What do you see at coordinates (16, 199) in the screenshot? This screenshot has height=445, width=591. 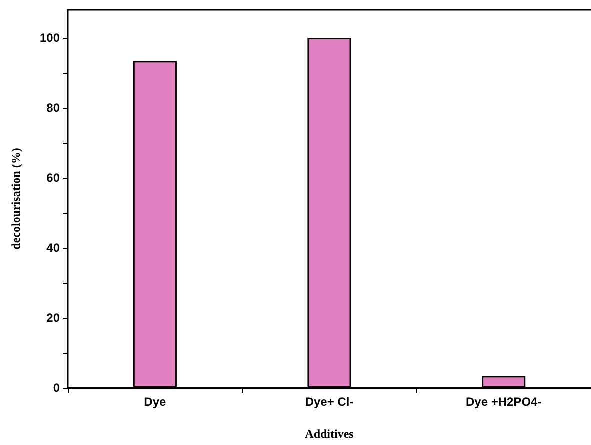 I see `y-axis-title: decolourisation (%)` at bounding box center [16, 199].